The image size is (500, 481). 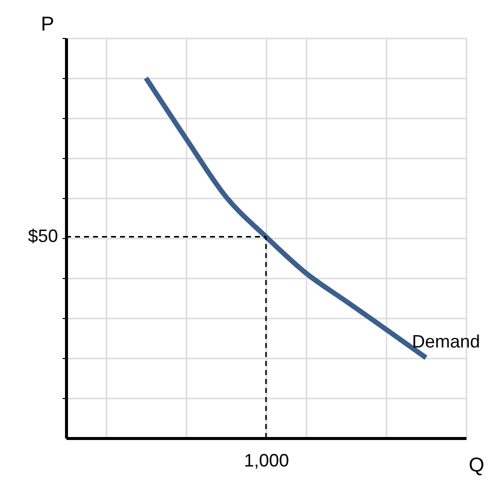 What do you see at coordinates (47, 25) in the screenshot?
I see `y-axis-title: P` at bounding box center [47, 25].